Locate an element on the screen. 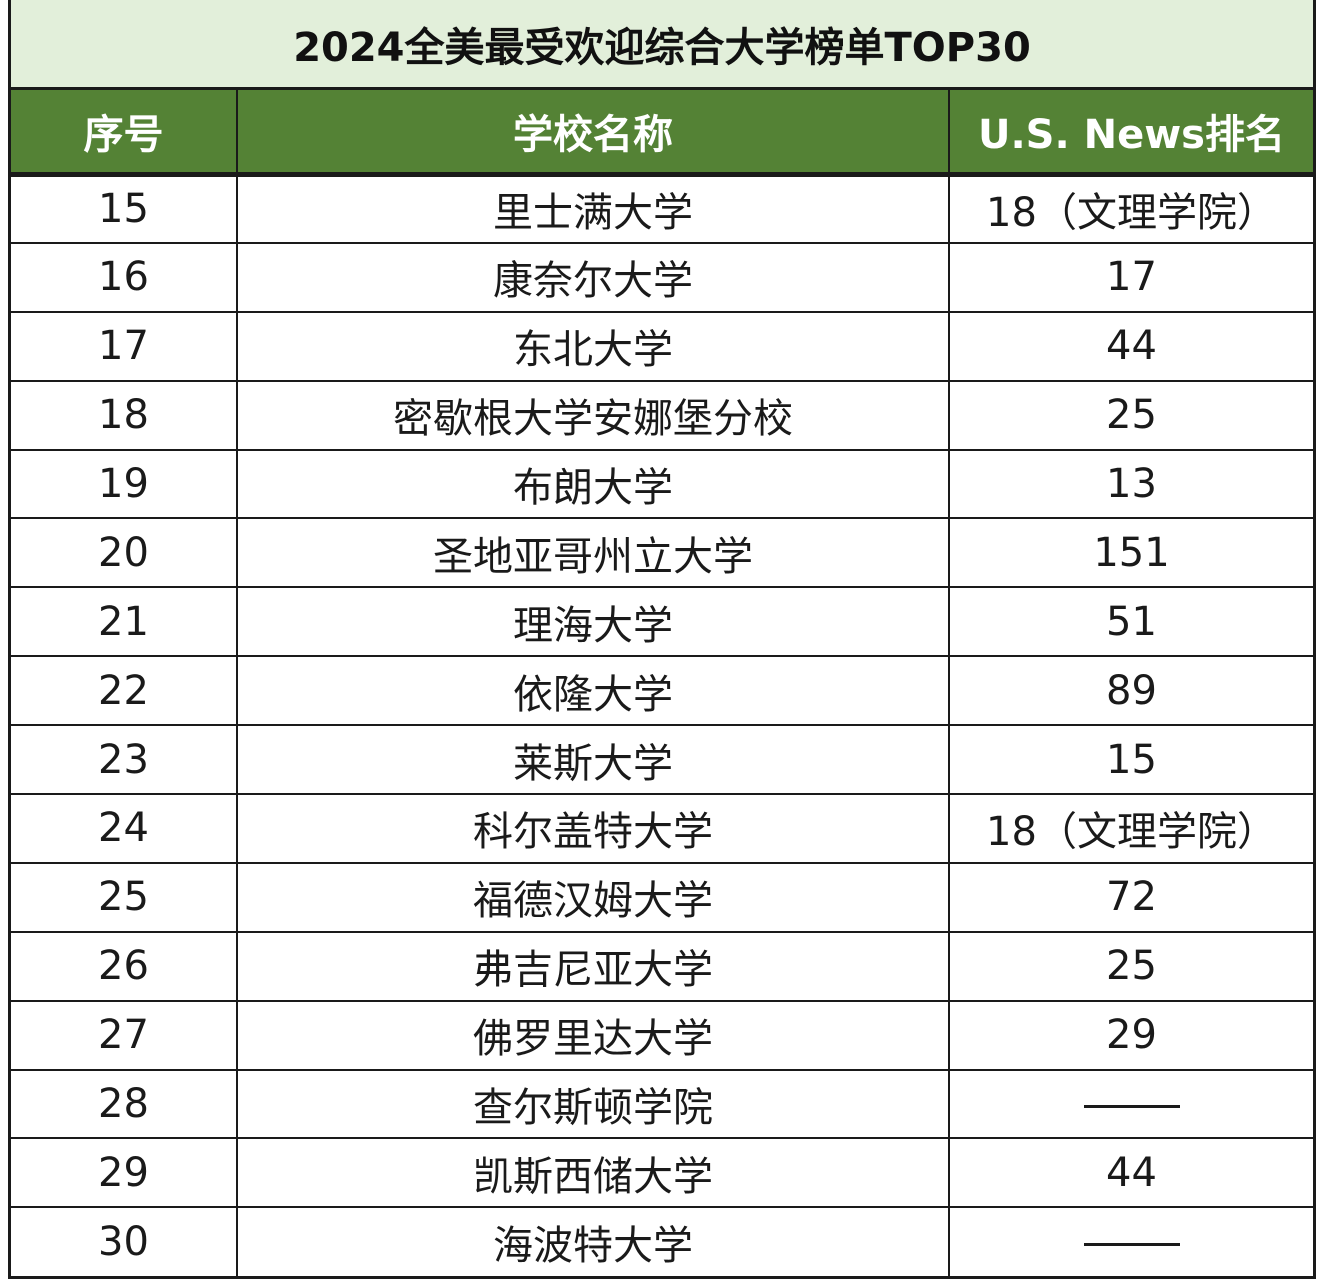  cell-index: 16 is located at coordinates (124, 277).